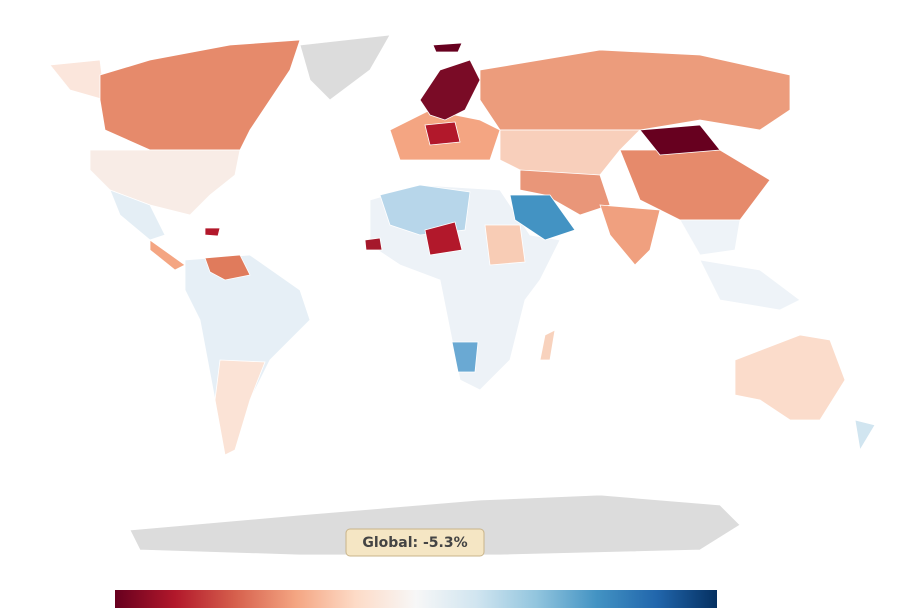 The width and height of the screenshot is (900, 614). I want to click on global-annotation: Global: -5.3%, so click(414, 543).